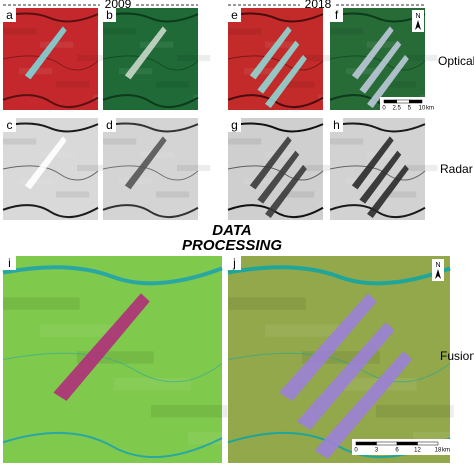 The width and height of the screenshot is (474, 468). What do you see at coordinates (9, 15) in the screenshot?
I see `panel-letter: a` at bounding box center [9, 15].